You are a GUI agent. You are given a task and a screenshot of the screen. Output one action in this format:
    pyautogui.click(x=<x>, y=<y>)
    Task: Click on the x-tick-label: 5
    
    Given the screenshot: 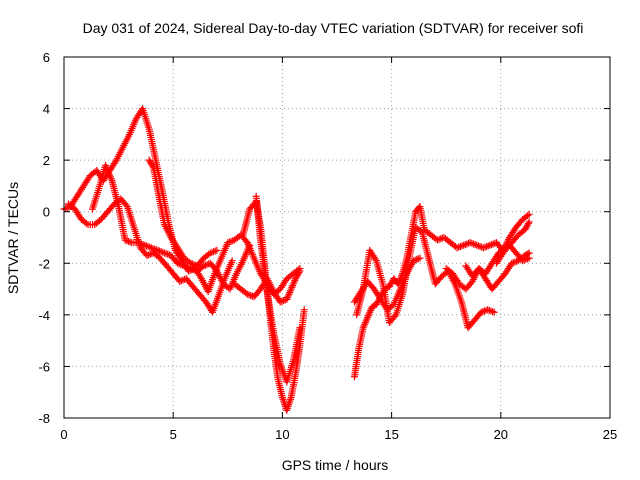 What is the action you would take?
    pyautogui.click(x=173, y=434)
    